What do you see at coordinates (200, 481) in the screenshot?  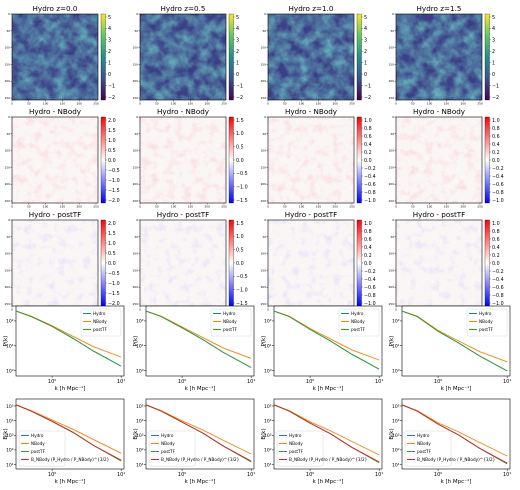 I see `x-axis-label: k [h Mpc⁻¹]` at bounding box center [200, 481].